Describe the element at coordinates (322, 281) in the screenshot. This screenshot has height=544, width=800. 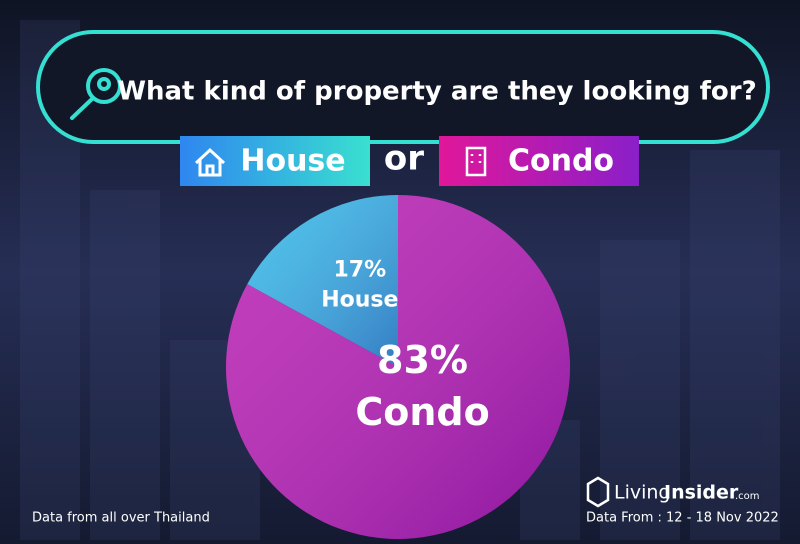
I see `slice-sheen` at that location.